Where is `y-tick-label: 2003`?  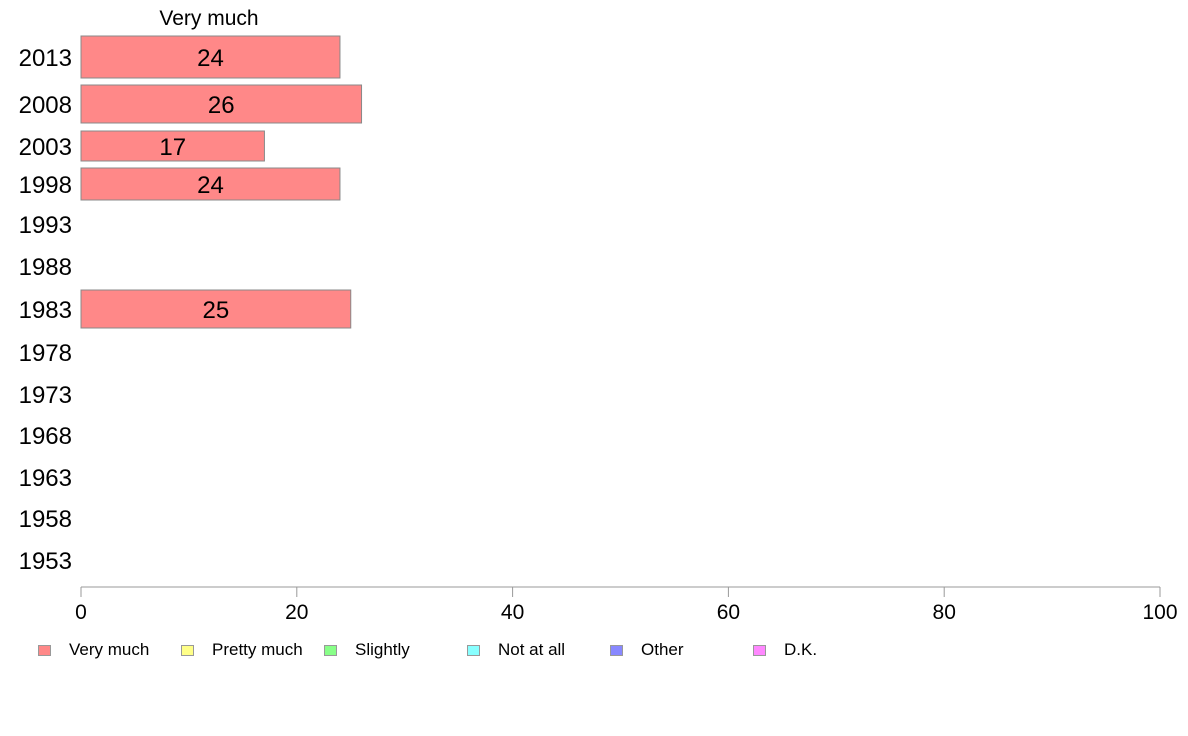 y-tick-label: 2003 is located at coordinates (45, 147).